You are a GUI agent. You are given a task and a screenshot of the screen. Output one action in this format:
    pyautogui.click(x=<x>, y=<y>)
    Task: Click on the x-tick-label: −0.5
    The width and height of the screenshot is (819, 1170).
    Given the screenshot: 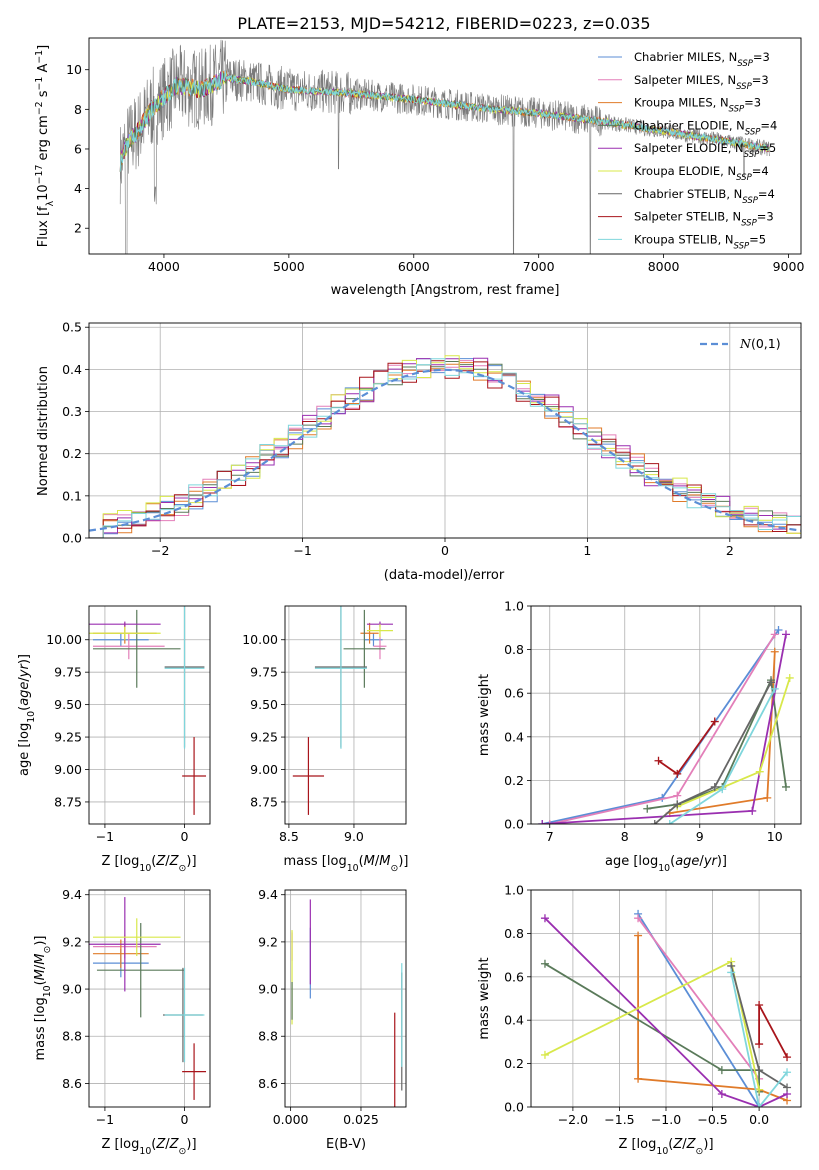 What is the action you would take?
    pyautogui.click(x=712, y=1119)
    